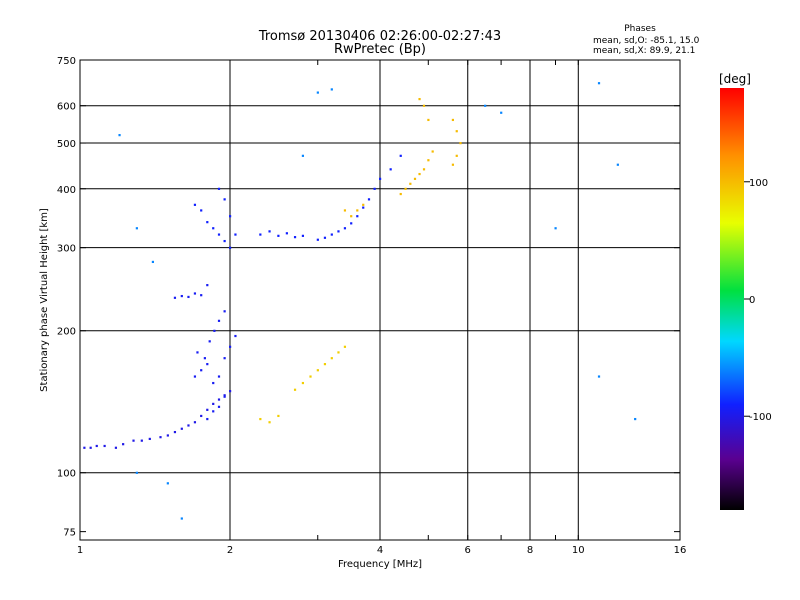 This screenshot has height=600, width=800. I want to click on x-tick-label: 1, so click(80, 550).